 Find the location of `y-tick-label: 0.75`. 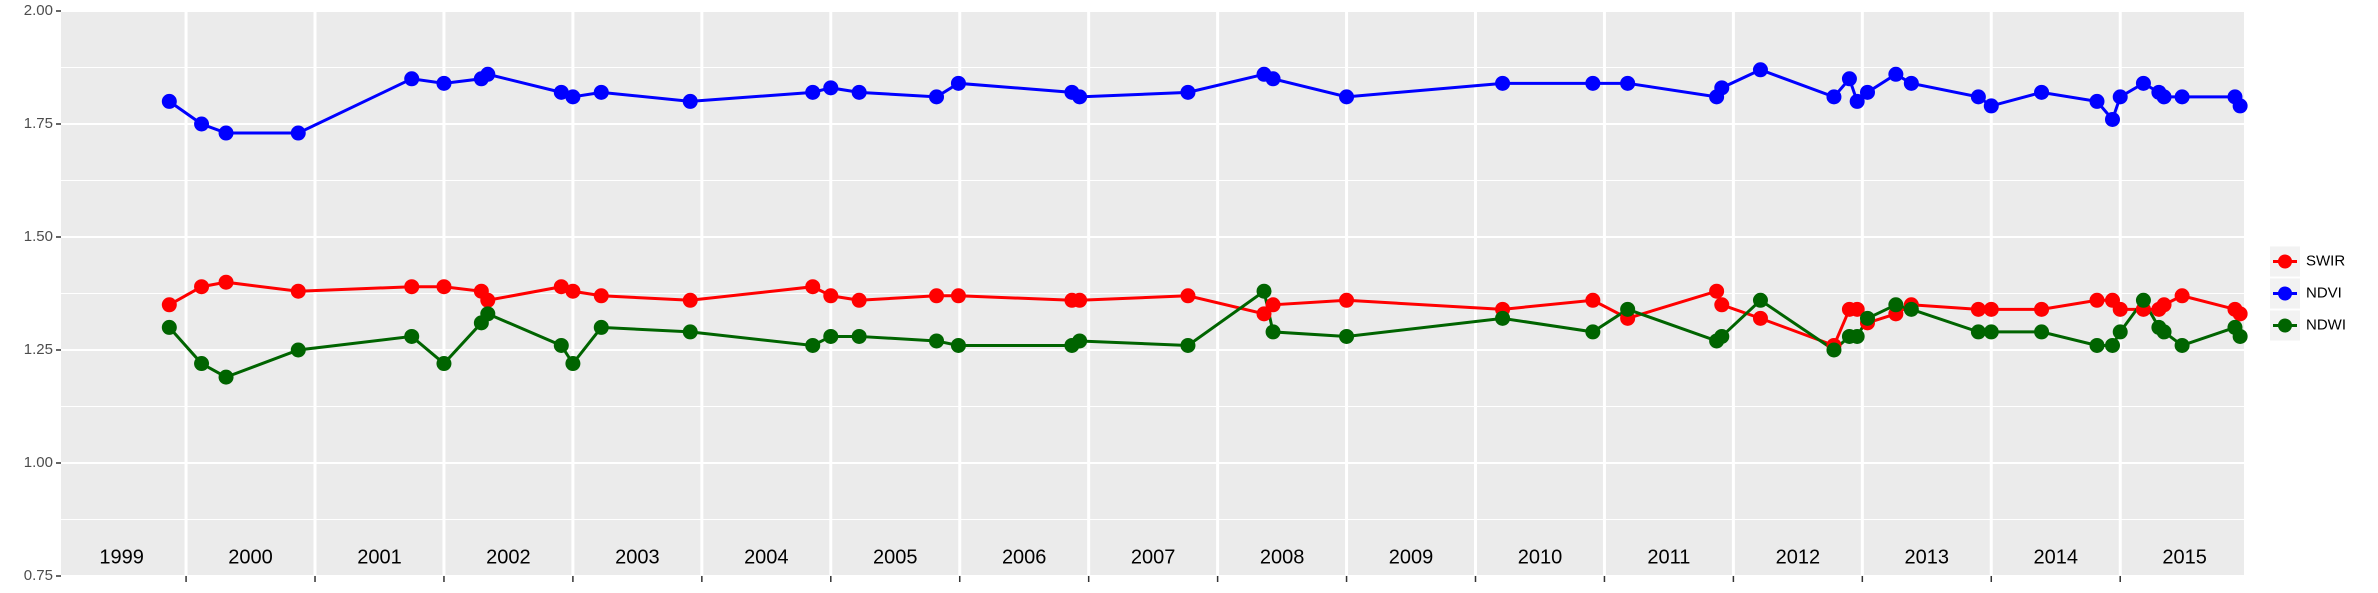

y-tick-label: 0.75 is located at coordinates (38, 575).